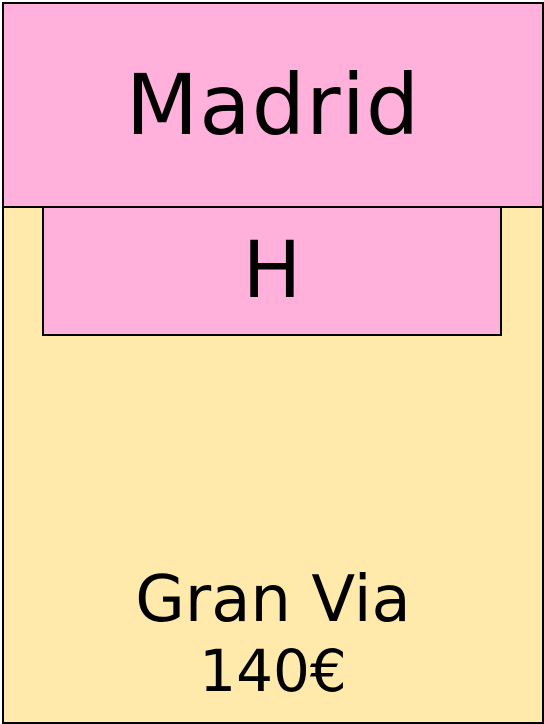 The width and height of the screenshot is (544, 724). What do you see at coordinates (273, 600) in the screenshot?
I see `street-name: Gran Via` at bounding box center [273, 600].